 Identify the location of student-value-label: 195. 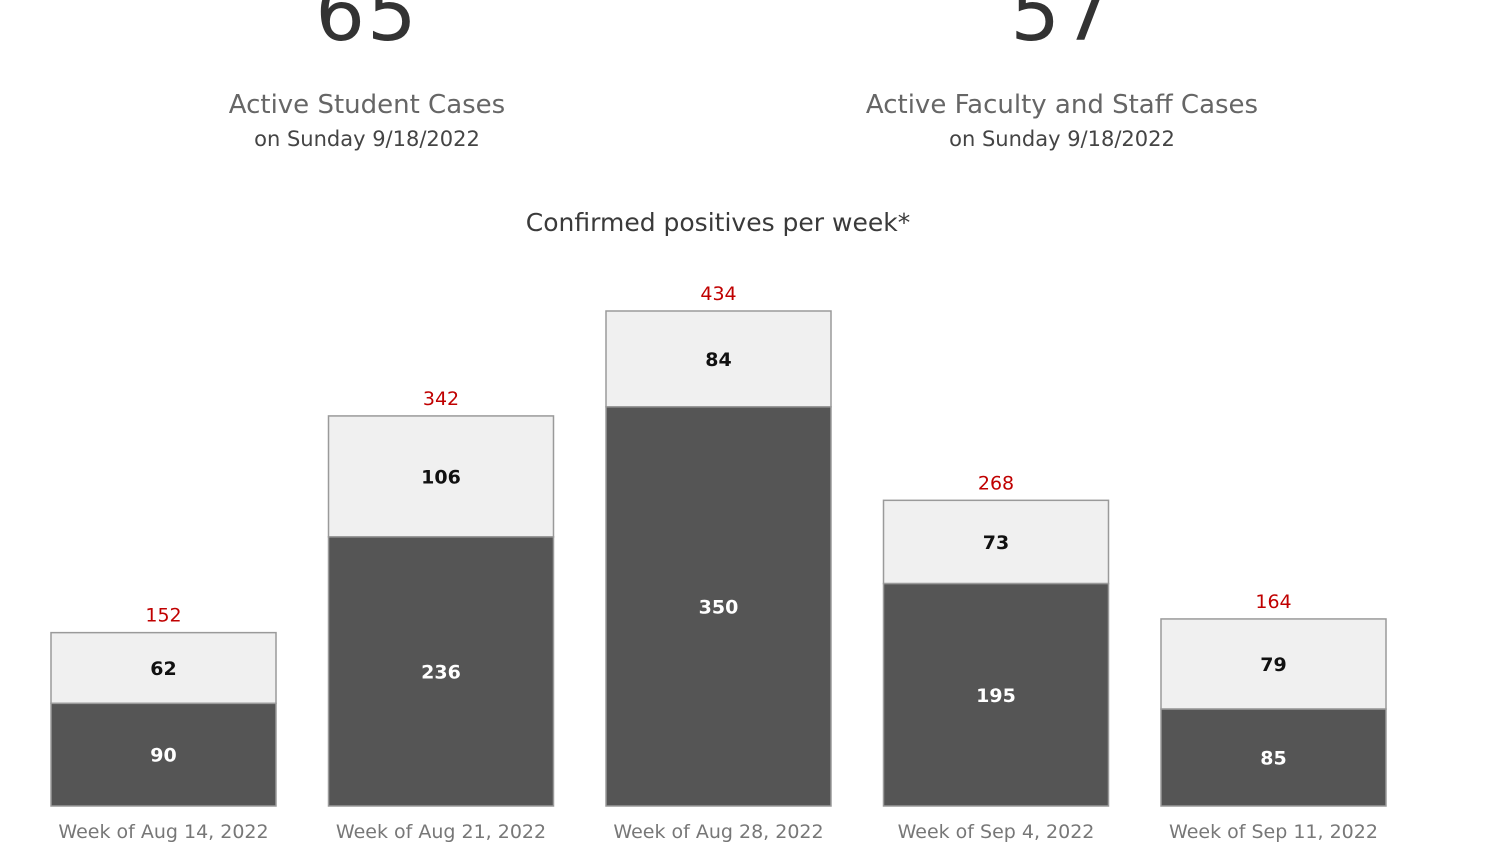
(996, 696).